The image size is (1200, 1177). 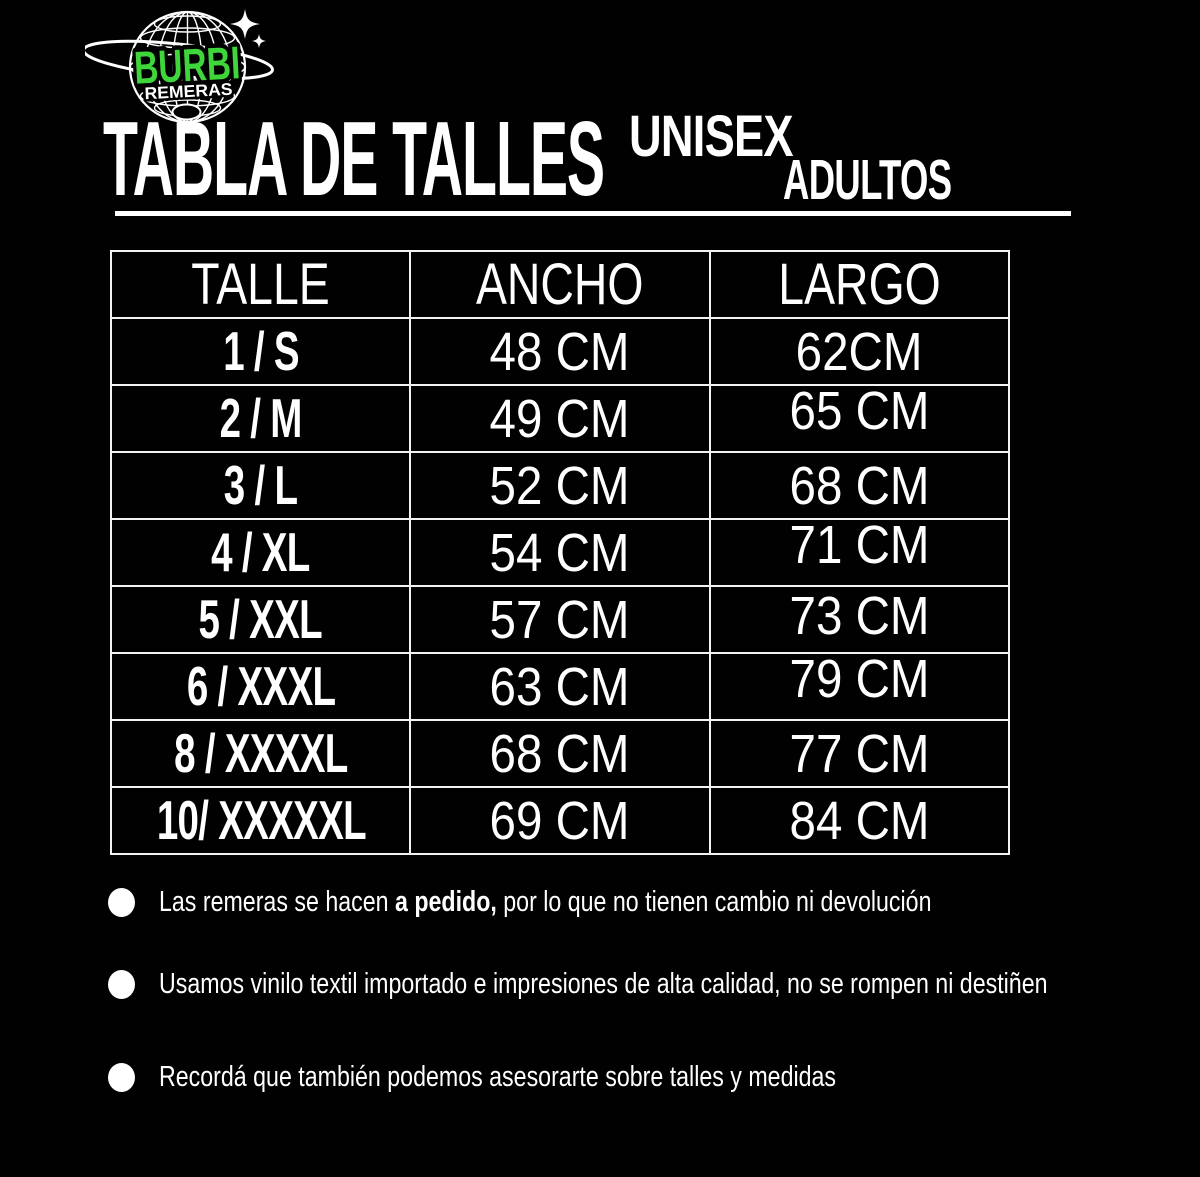 I want to click on cell-ancho: 69 CM, so click(x=560, y=820).